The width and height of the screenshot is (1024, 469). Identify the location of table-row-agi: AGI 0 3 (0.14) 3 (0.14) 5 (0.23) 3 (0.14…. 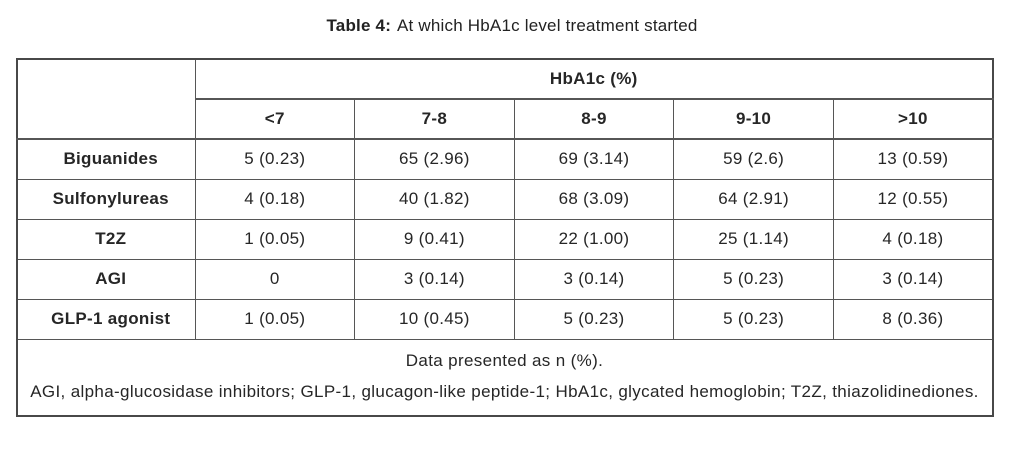
(505, 279).